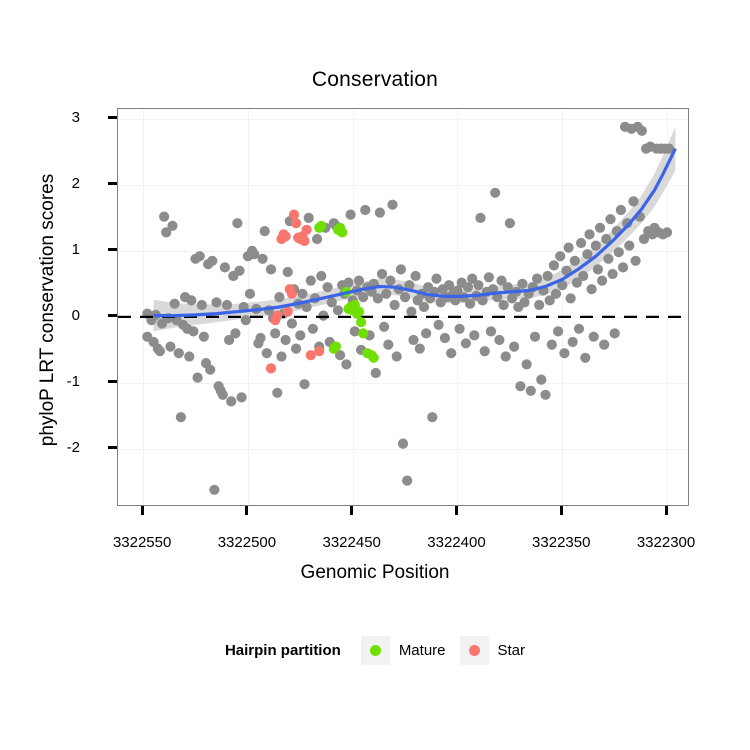  Describe the element at coordinates (73, 447) in the screenshot. I see `y-axis-tick-label: -2` at that location.